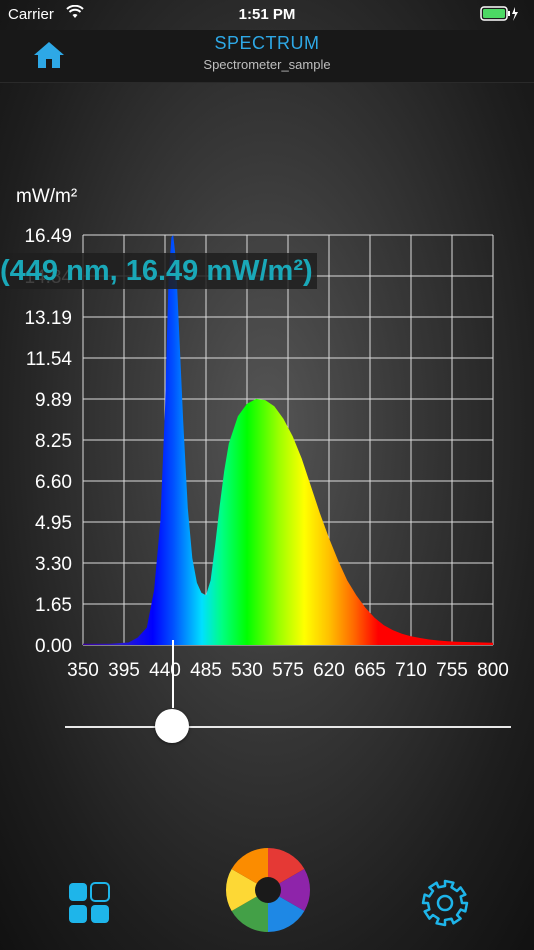 This screenshot has height=950, width=534. Describe the element at coordinates (500, 16) in the screenshot. I see `battery-icon` at that location.